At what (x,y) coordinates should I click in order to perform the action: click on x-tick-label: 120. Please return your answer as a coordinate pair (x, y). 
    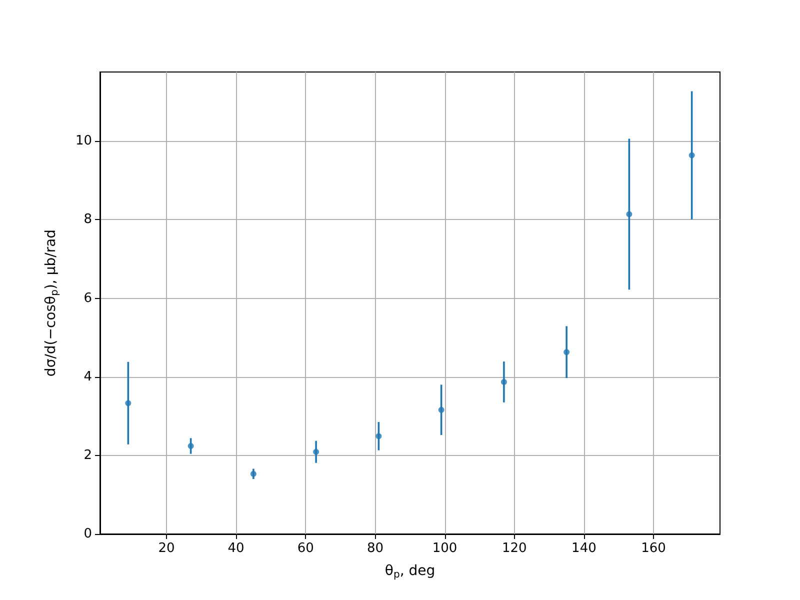
    Looking at the image, I should click on (514, 548).